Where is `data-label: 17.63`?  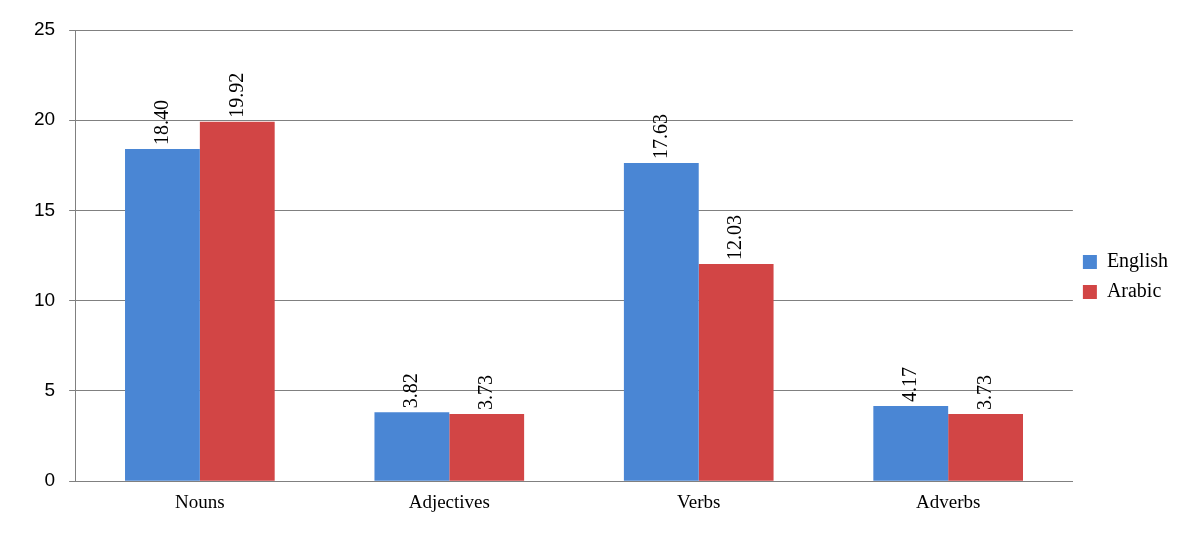
data-label: 17.63 is located at coordinates (659, 137).